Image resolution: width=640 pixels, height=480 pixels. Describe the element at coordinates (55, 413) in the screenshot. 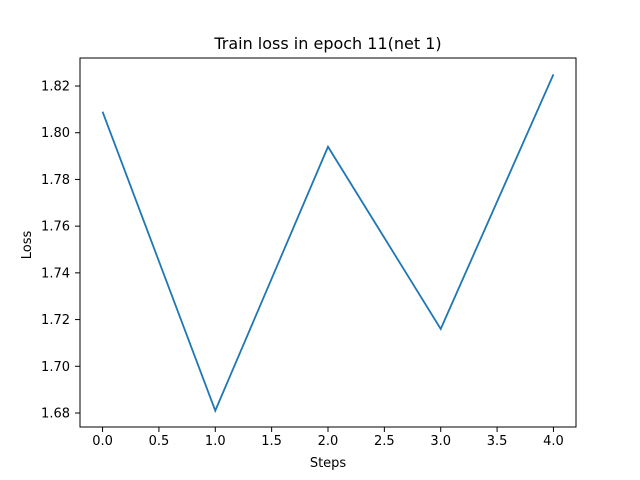

I see `y-tick-label: 1.68` at that location.